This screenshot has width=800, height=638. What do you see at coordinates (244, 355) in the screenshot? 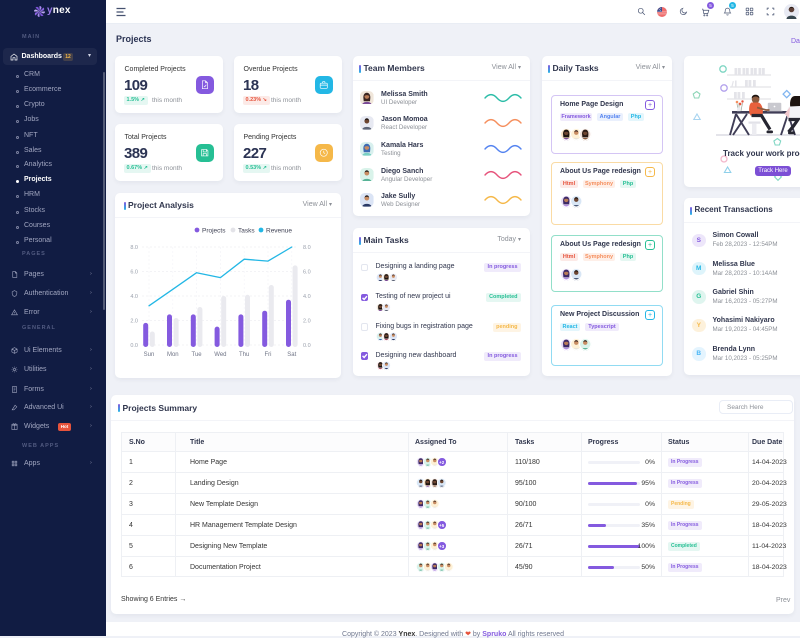
I see `svg-text: Thu` at bounding box center [244, 355].